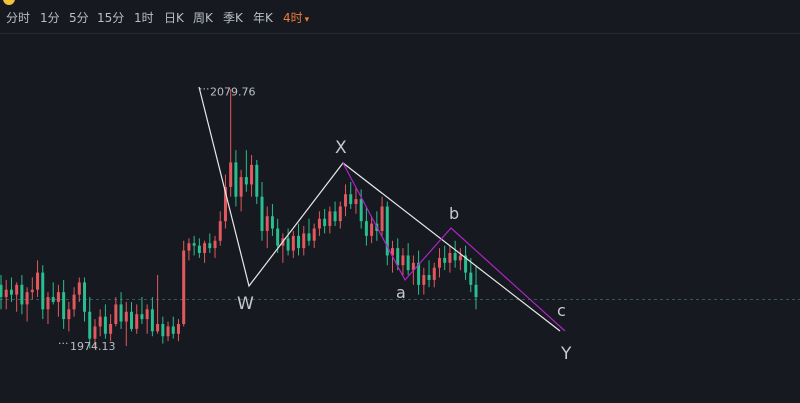  What do you see at coordinates (233, 18) in the screenshot?
I see `tab-quarterly: 季K` at bounding box center [233, 18].